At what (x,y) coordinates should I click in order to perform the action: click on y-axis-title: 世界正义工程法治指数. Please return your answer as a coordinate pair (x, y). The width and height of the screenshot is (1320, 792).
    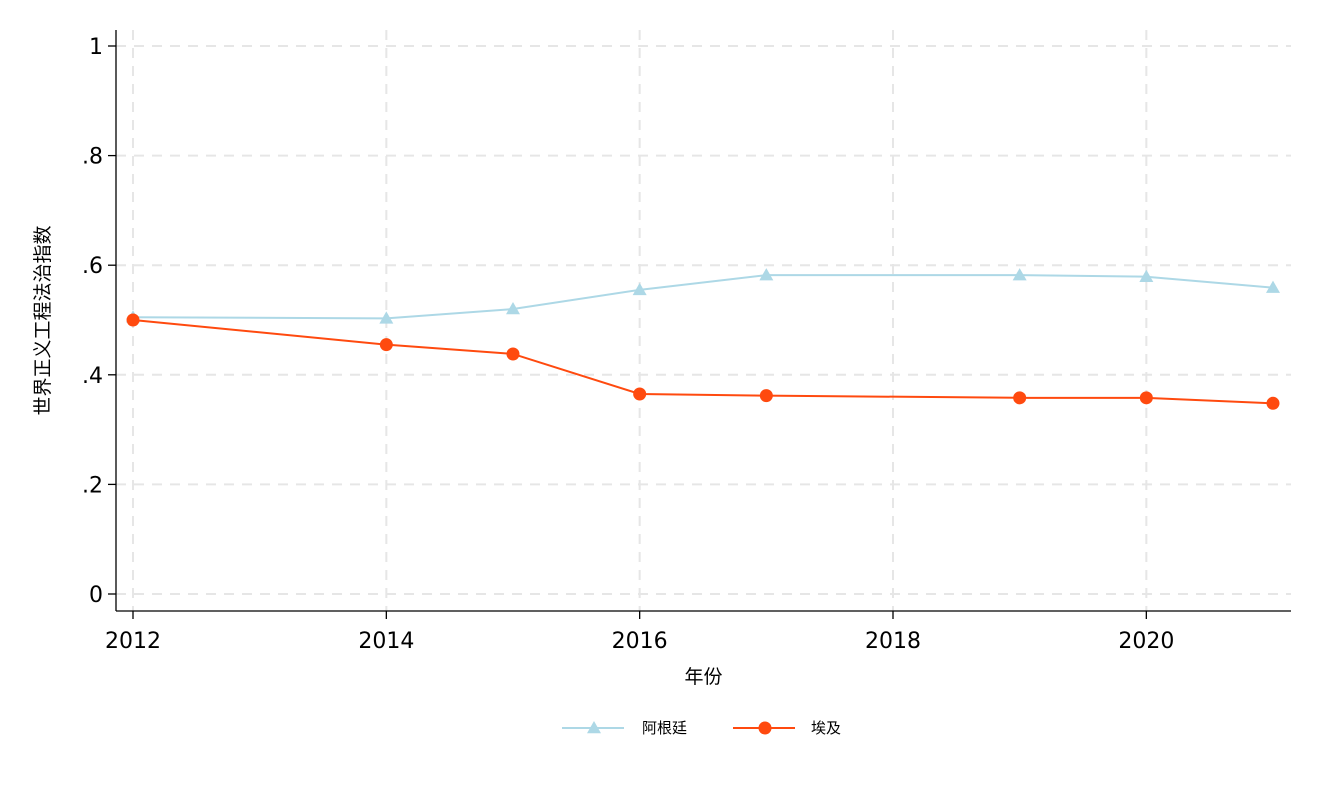
    Looking at the image, I should click on (43, 320).